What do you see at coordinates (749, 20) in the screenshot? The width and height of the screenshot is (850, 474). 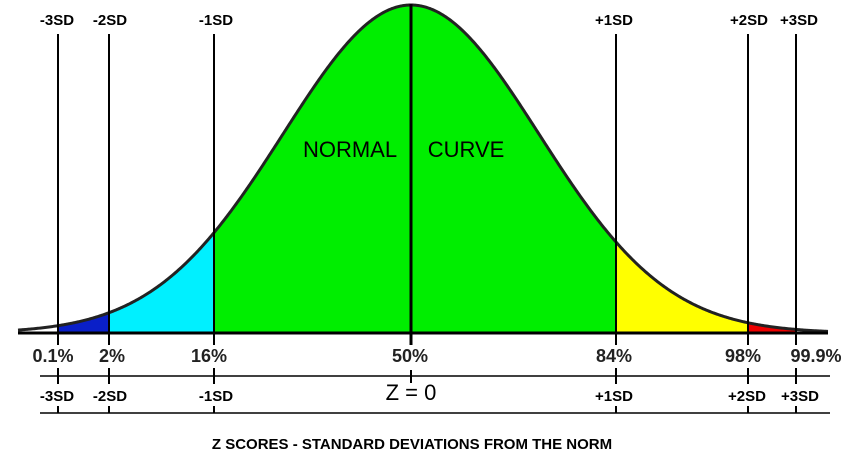 I see `top-sd-label: +2SD` at bounding box center [749, 20].